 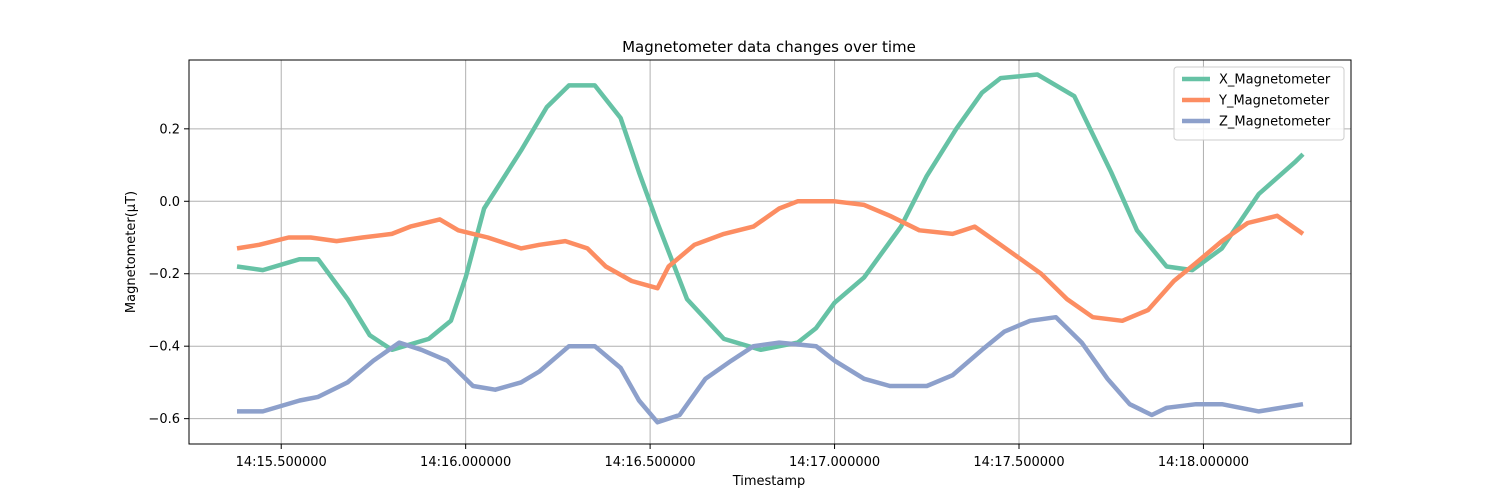 What do you see at coordinates (1274, 101) in the screenshot?
I see `legend-label: Y_Magnetometer` at bounding box center [1274, 101].